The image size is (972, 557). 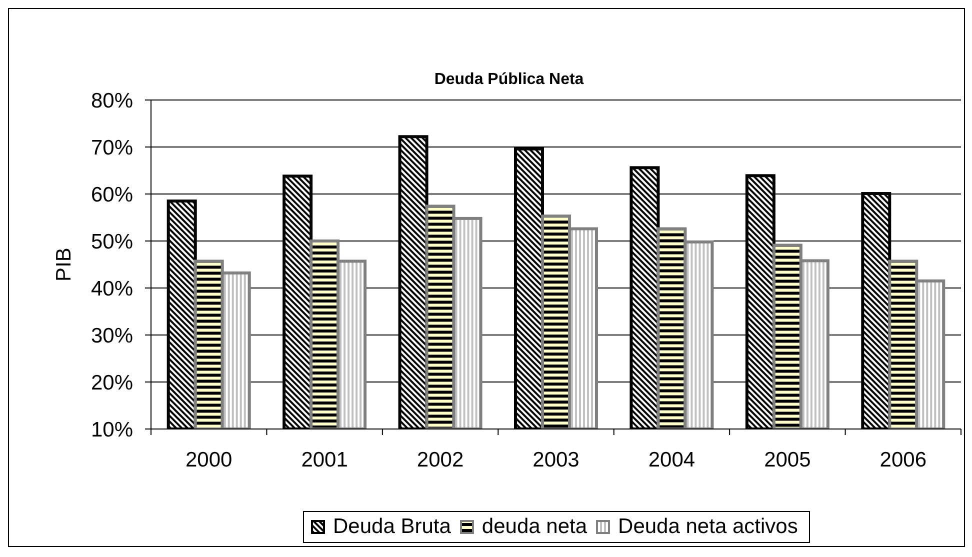 I want to click on x-tick-label: 2006, so click(x=903, y=460).